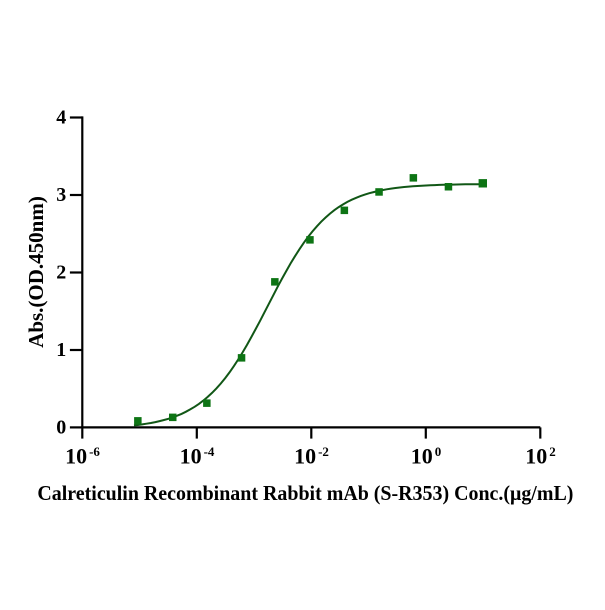 The image size is (605, 610). I want to click on svg-text: 3, so click(61, 195).